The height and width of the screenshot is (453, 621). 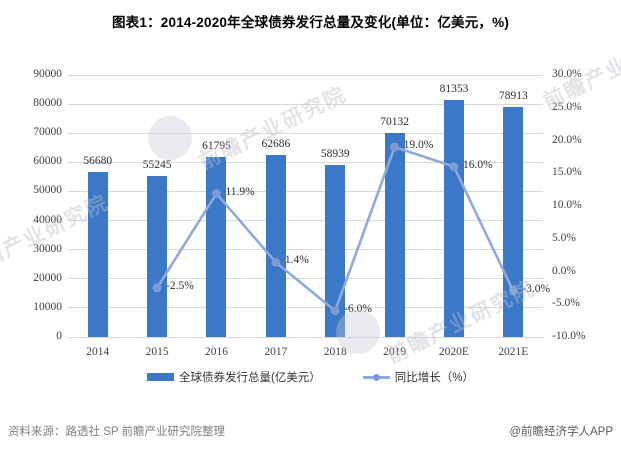 What do you see at coordinates (216, 193) in the screenshot?
I see `growth-point-2016` at bounding box center [216, 193].